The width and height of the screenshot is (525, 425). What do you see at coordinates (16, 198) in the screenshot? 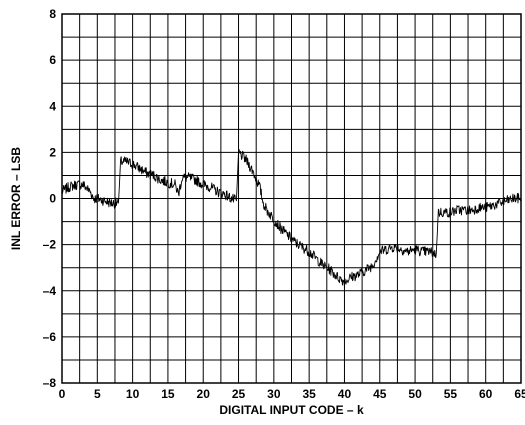
I see `y-axis-title: INL ERROR – LSB` at bounding box center [16, 198].